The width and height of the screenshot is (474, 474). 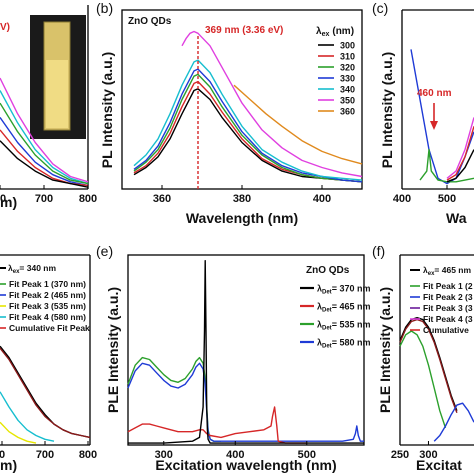 What do you see at coordinates (104, 251) in the screenshot?
I see `panel-e-label: (e)` at bounding box center [104, 251].